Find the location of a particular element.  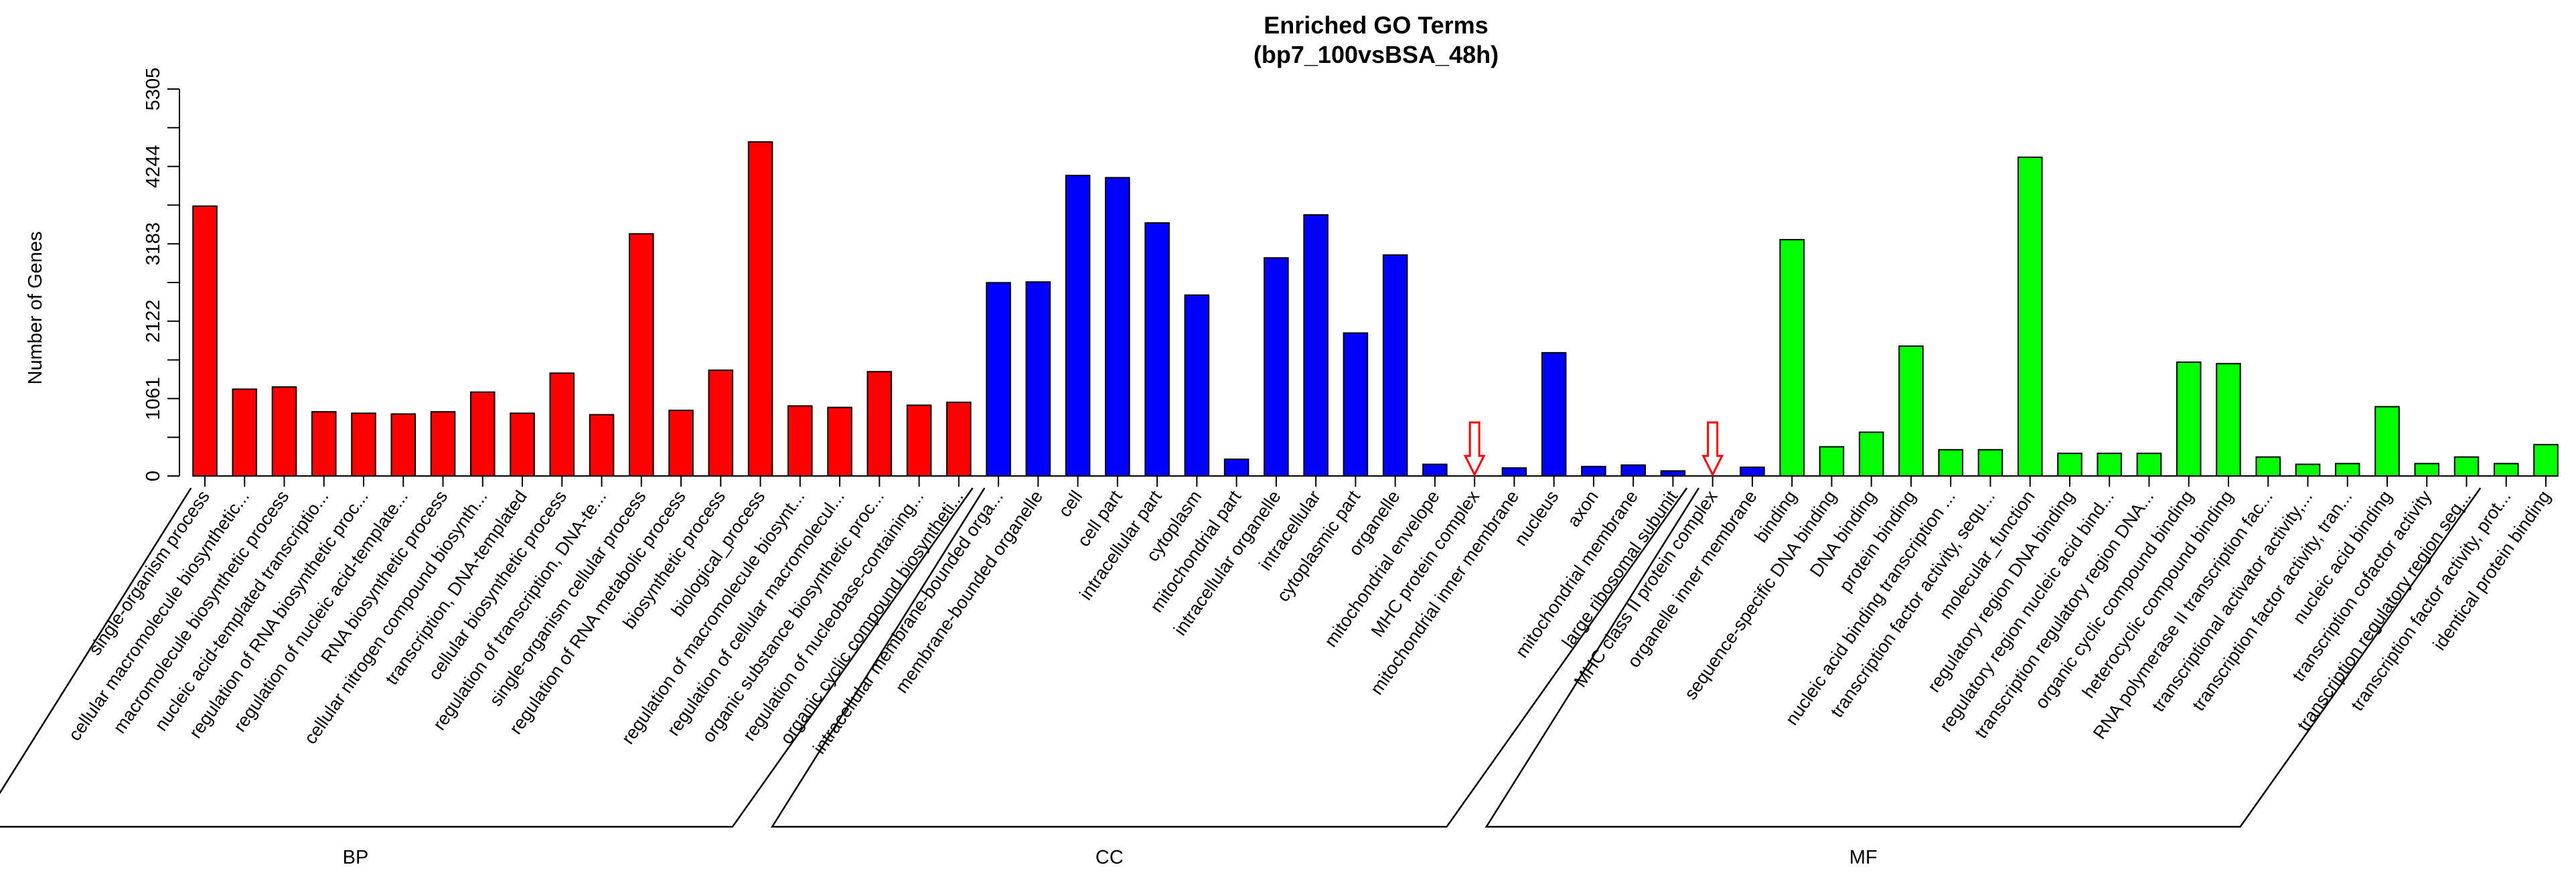

y-axis: 0 1061 2122 3183 4244 5305 is located at coordinates (161, 274).